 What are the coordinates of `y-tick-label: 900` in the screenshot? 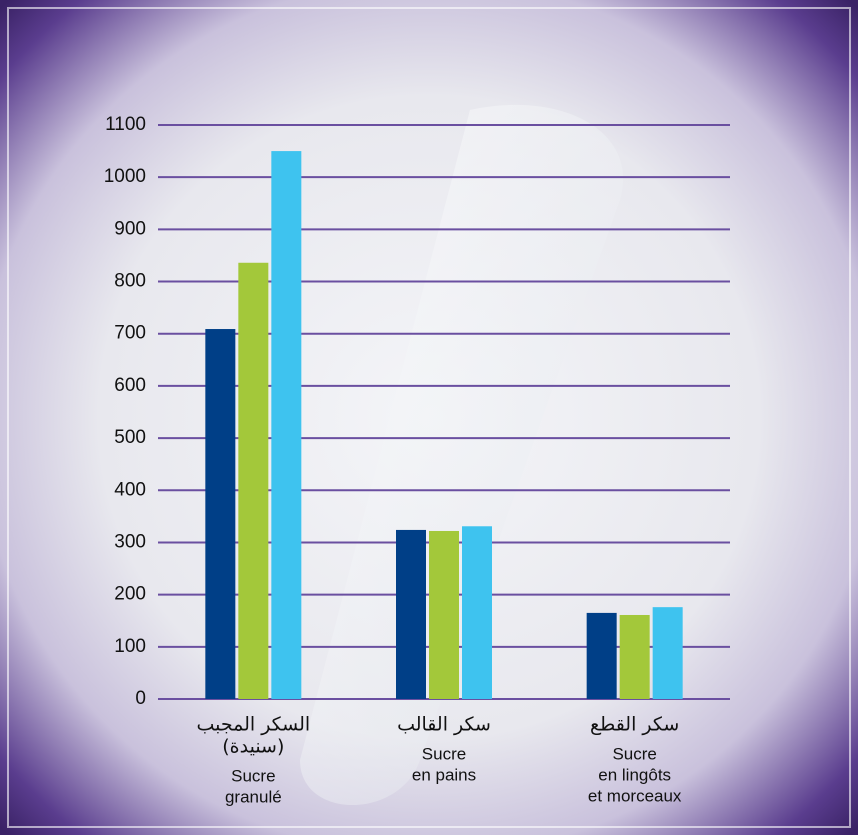 It's located at (130, 228).